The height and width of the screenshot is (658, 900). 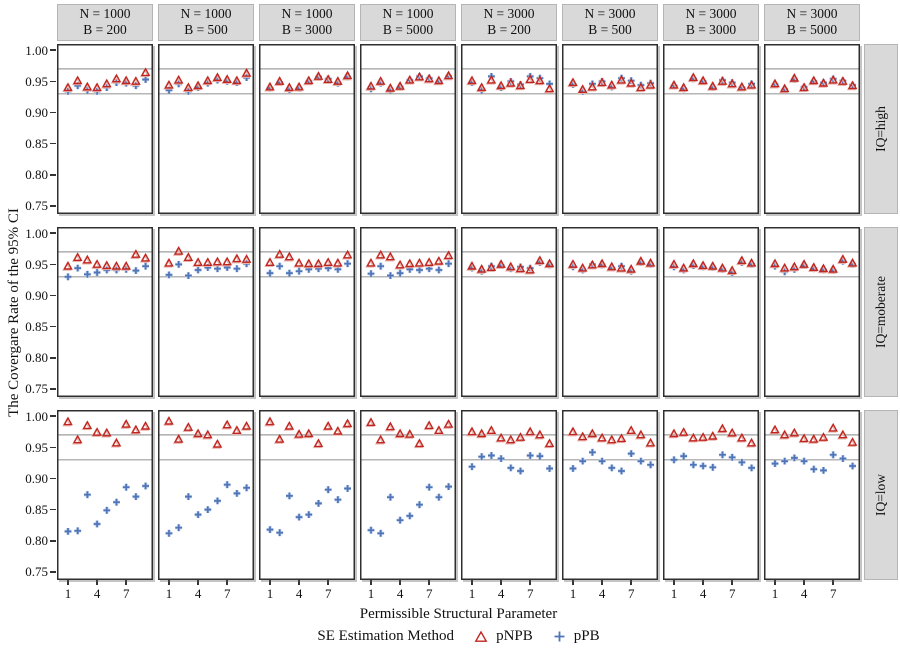 I want to click on y-tick-label: 0.75, so click(x=36, y=389).